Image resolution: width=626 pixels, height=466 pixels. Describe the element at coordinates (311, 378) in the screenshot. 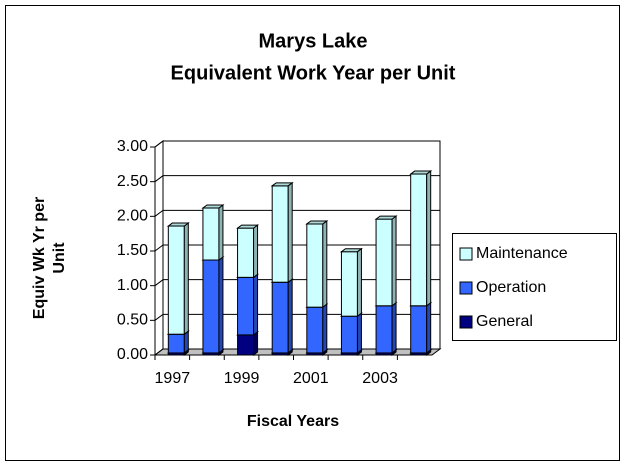

I see `x-tick-label: 2001` at that location.